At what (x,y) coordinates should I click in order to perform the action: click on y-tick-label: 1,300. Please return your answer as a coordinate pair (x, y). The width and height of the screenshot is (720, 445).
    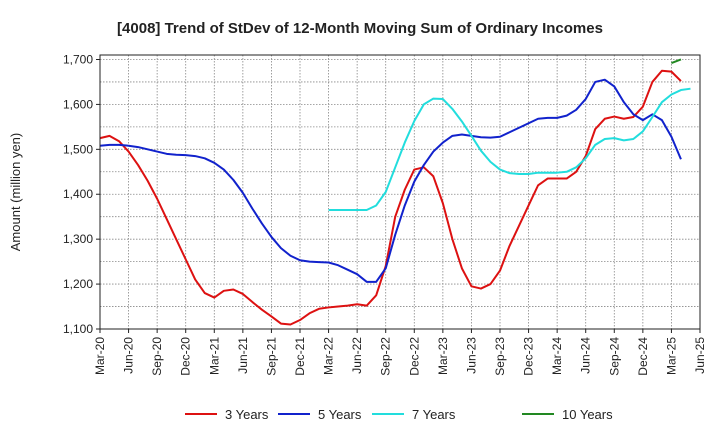
    Looking at the image, I should click on (78, 239).